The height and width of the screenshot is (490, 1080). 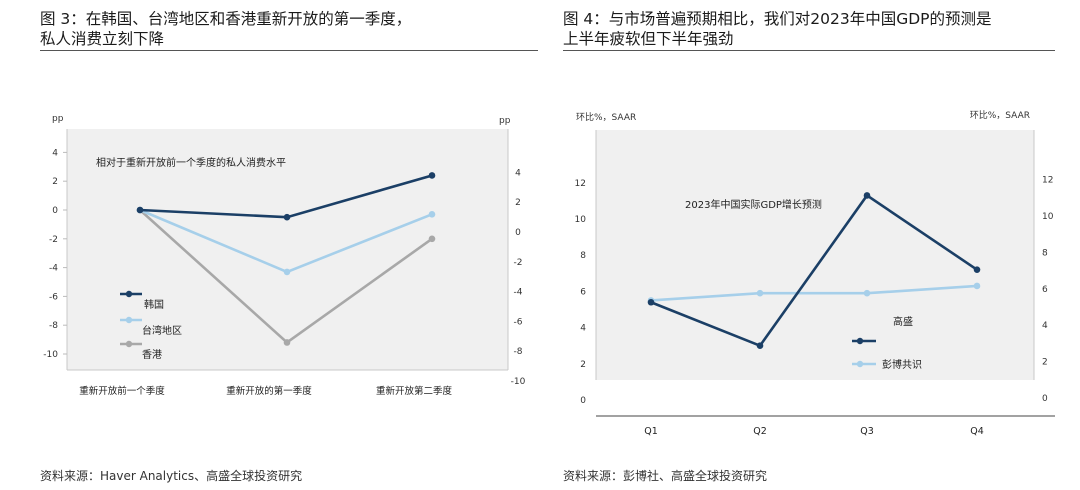 I want to click on right-y2-tick-label: 8, so click(x=1045, y=253).